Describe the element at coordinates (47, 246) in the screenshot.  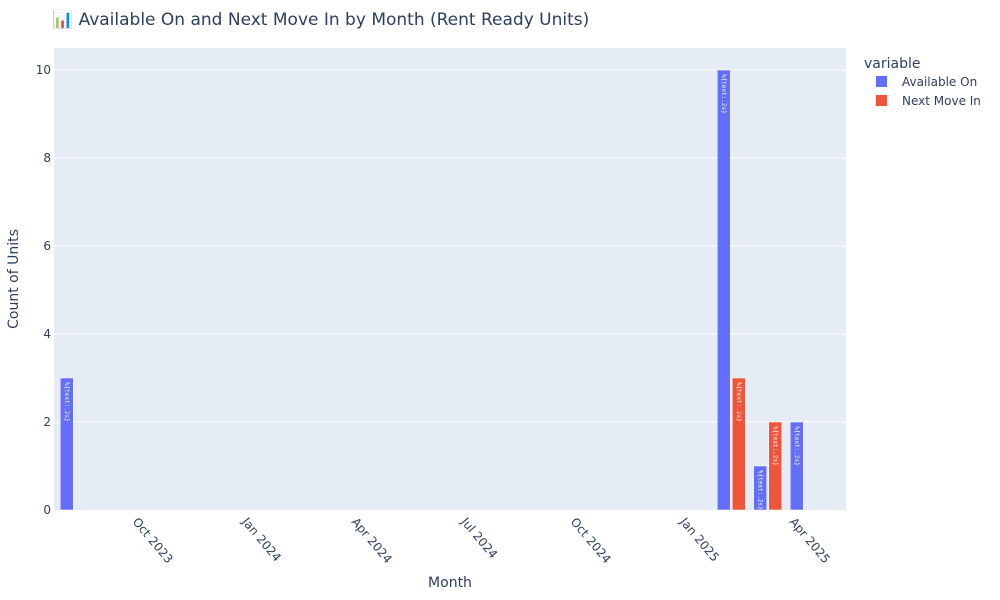
I see `y-tick-label: 6` at that location.